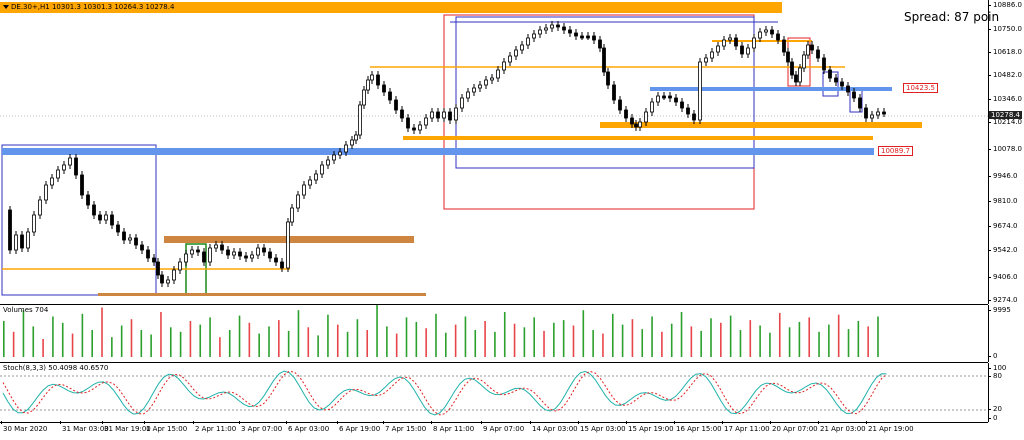  What do you see at coordinates (214, 427) in the screenshot?
I see `time-axis-label: 2 Apr 11:00` at bounding box center [214, 427].